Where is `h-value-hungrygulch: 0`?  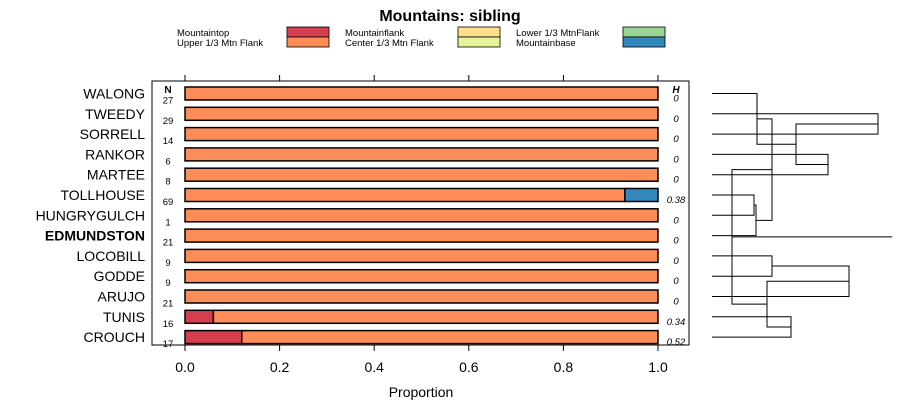
h-value-hungrygulch: 0 is located at coordinates (676, 220).